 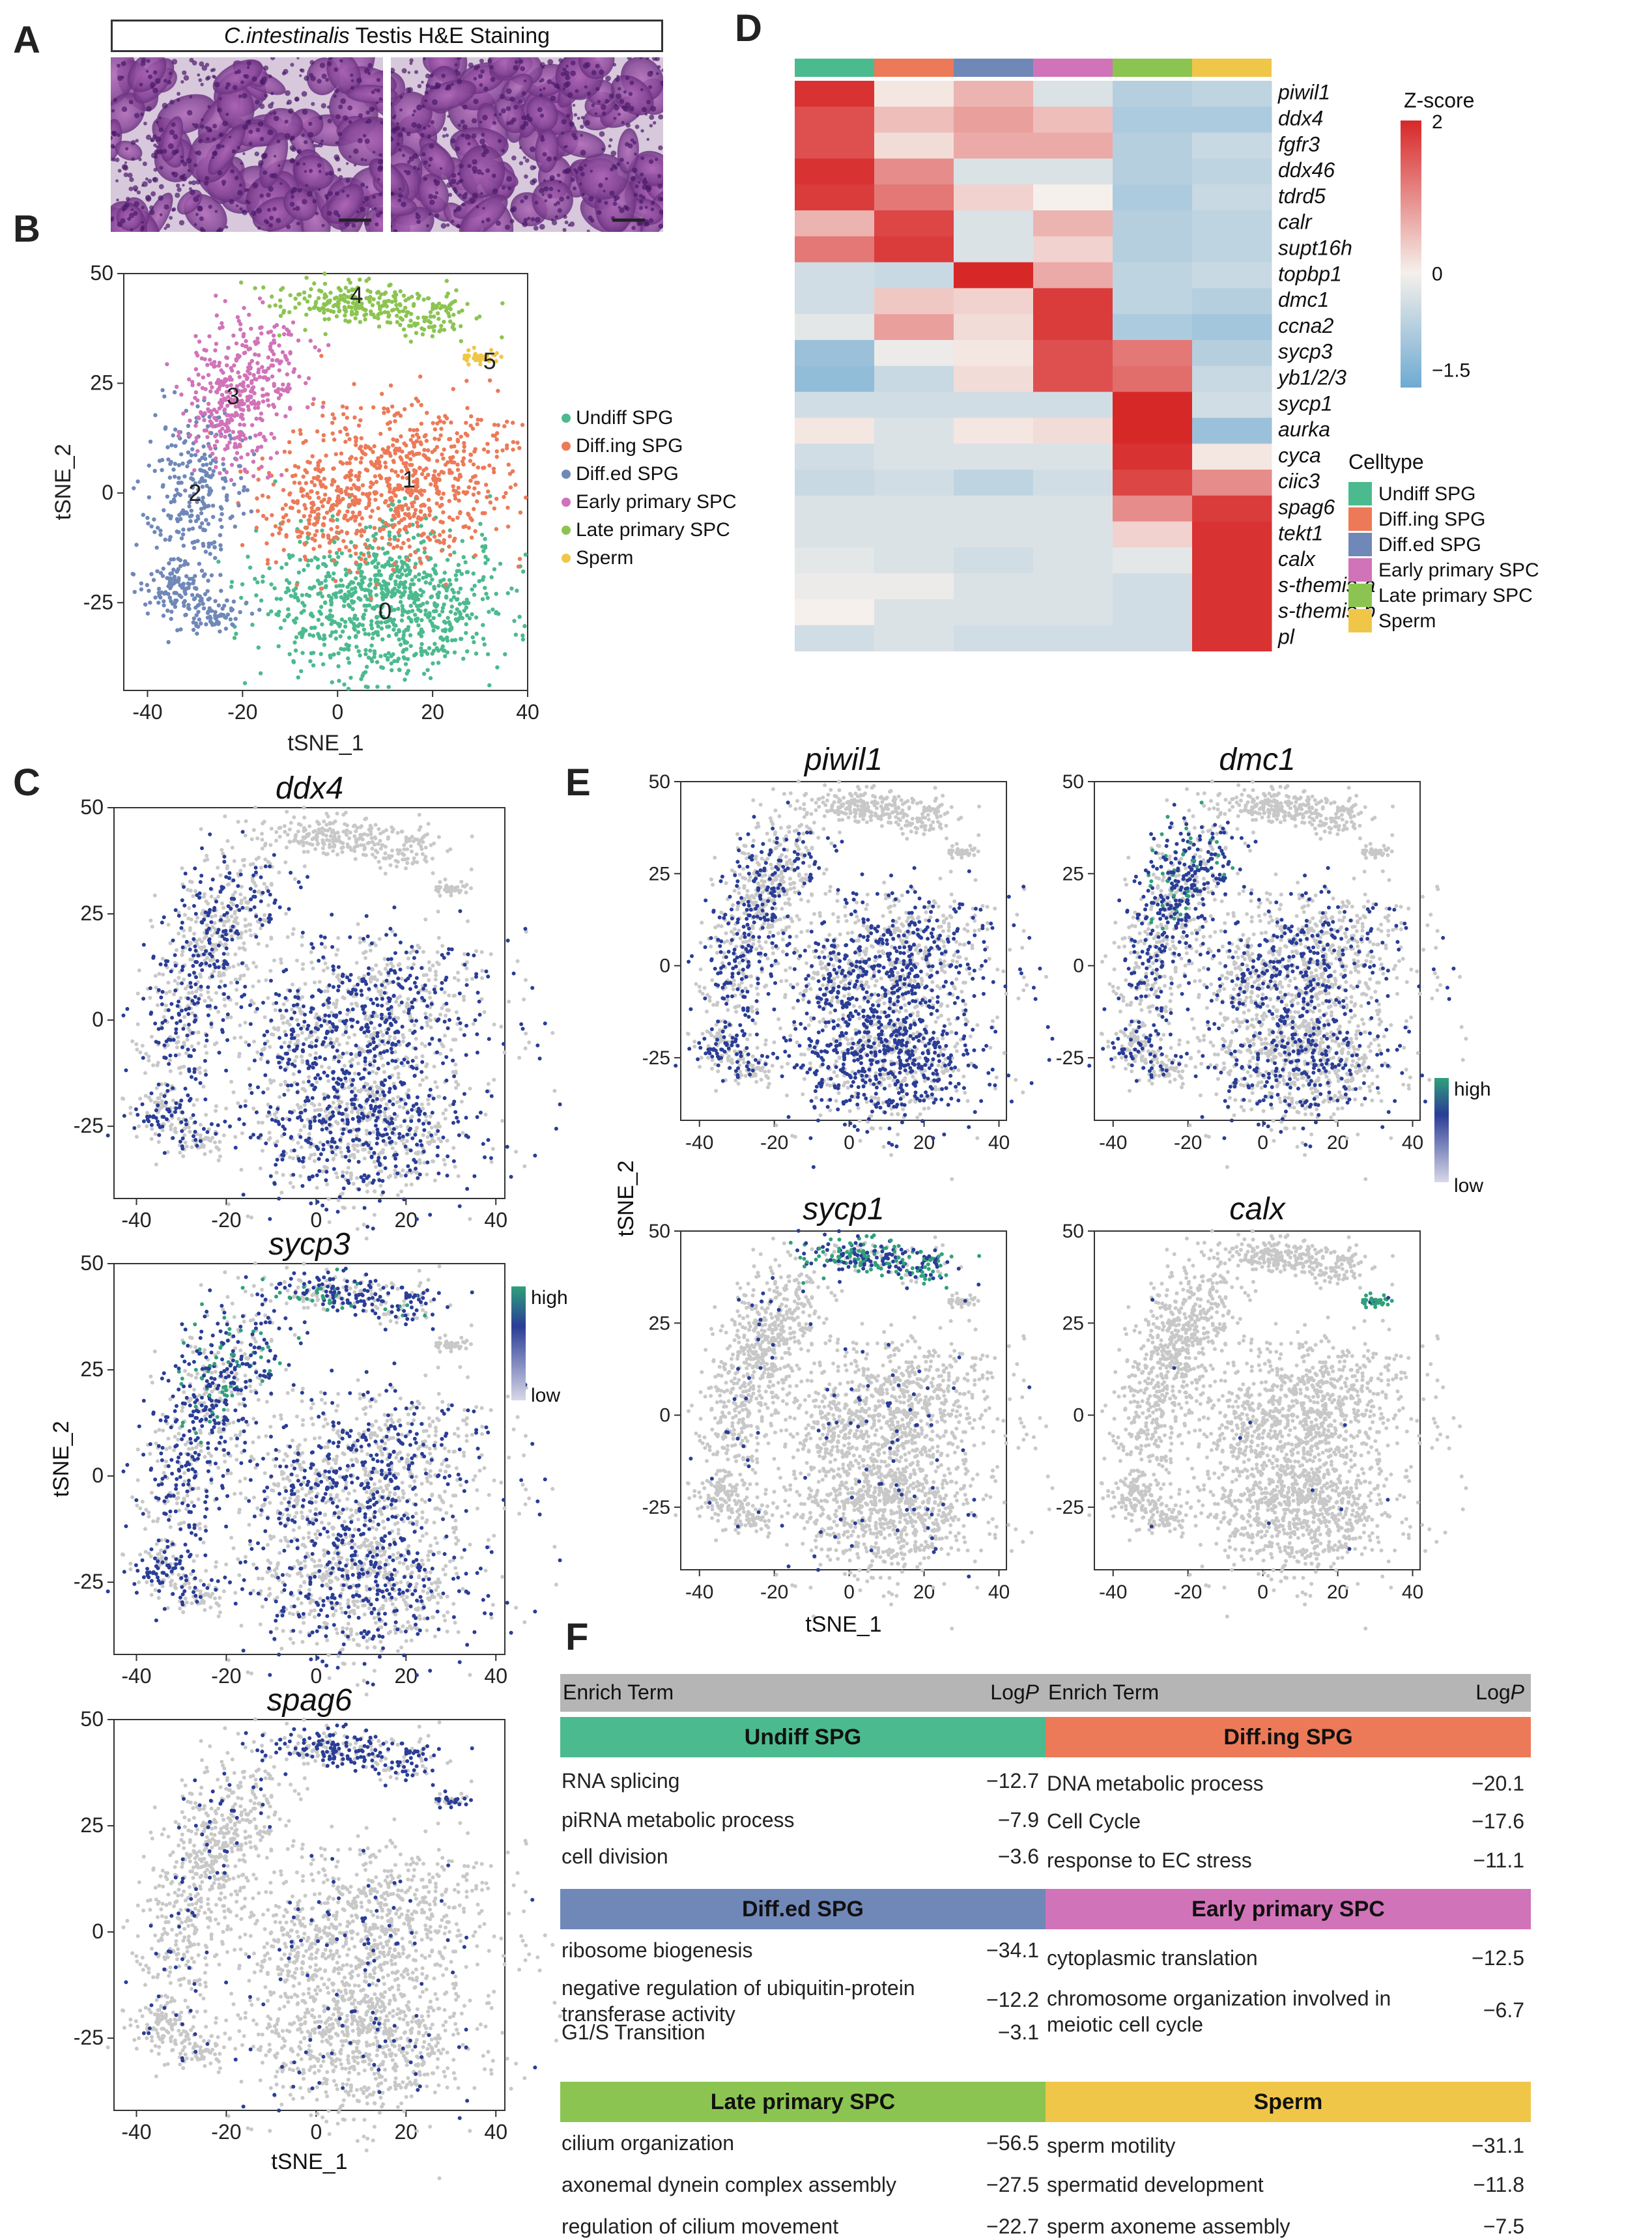 What do you see at coordinates (316, 1220) in the screenshot?
I see `x-tick-label: 0` at bounding box center [316, 1220].